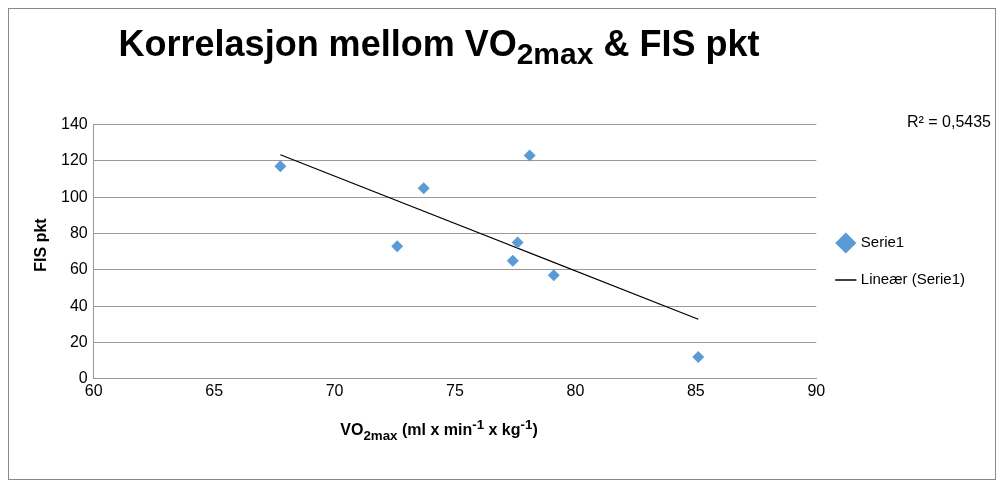 The width and height of the screenshot is (1004, 488). Describe the element at coordinates (214, 390) in the screenshot. I see `x-tick-label: 65` at that location.